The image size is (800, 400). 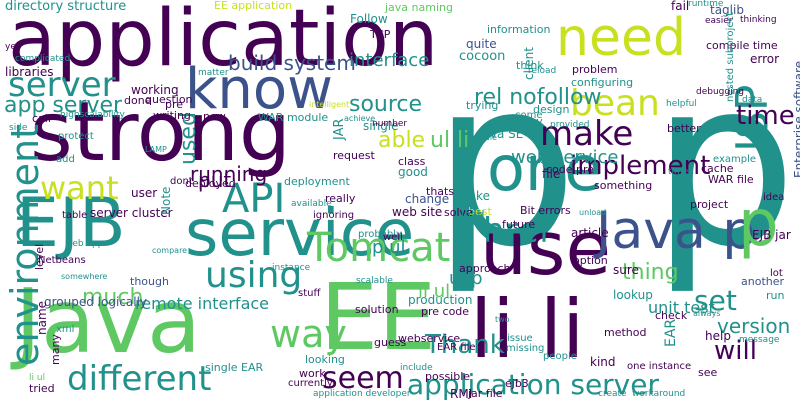 I want to click on cloud-word: issue, so click(x=520, y=338).